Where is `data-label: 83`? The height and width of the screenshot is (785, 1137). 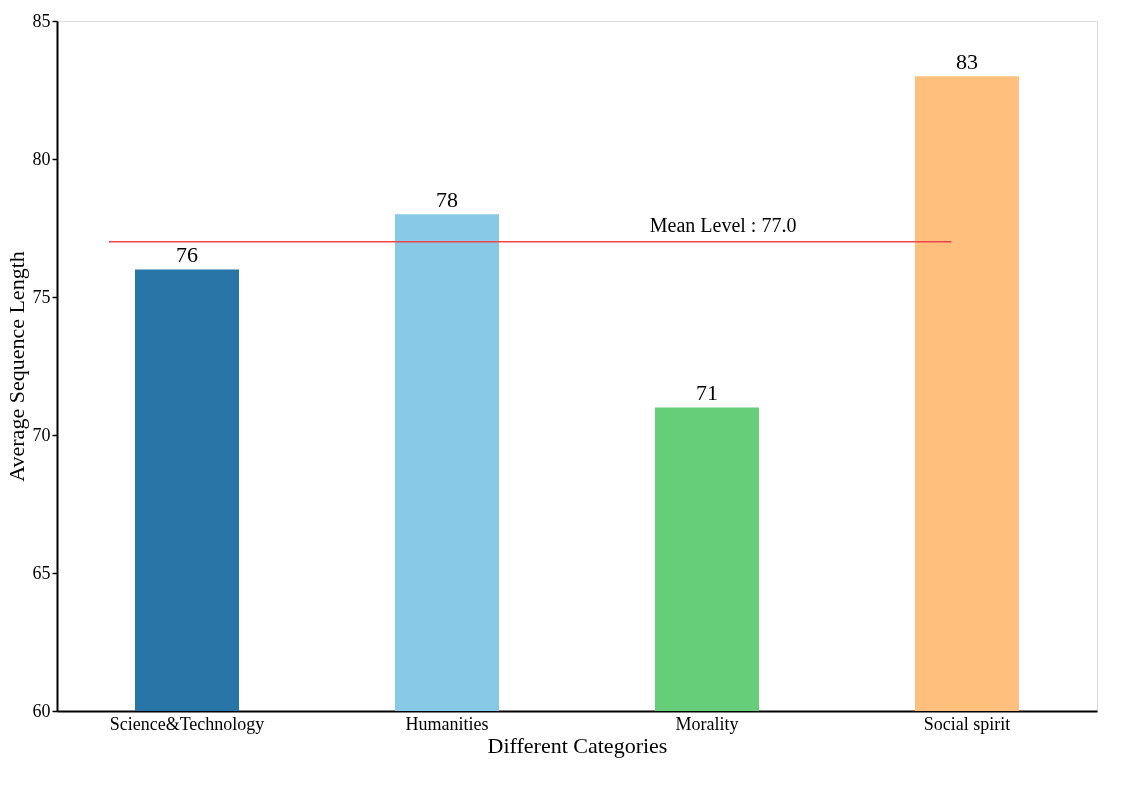
data-label: 83 is located at coordinates (967, 62).